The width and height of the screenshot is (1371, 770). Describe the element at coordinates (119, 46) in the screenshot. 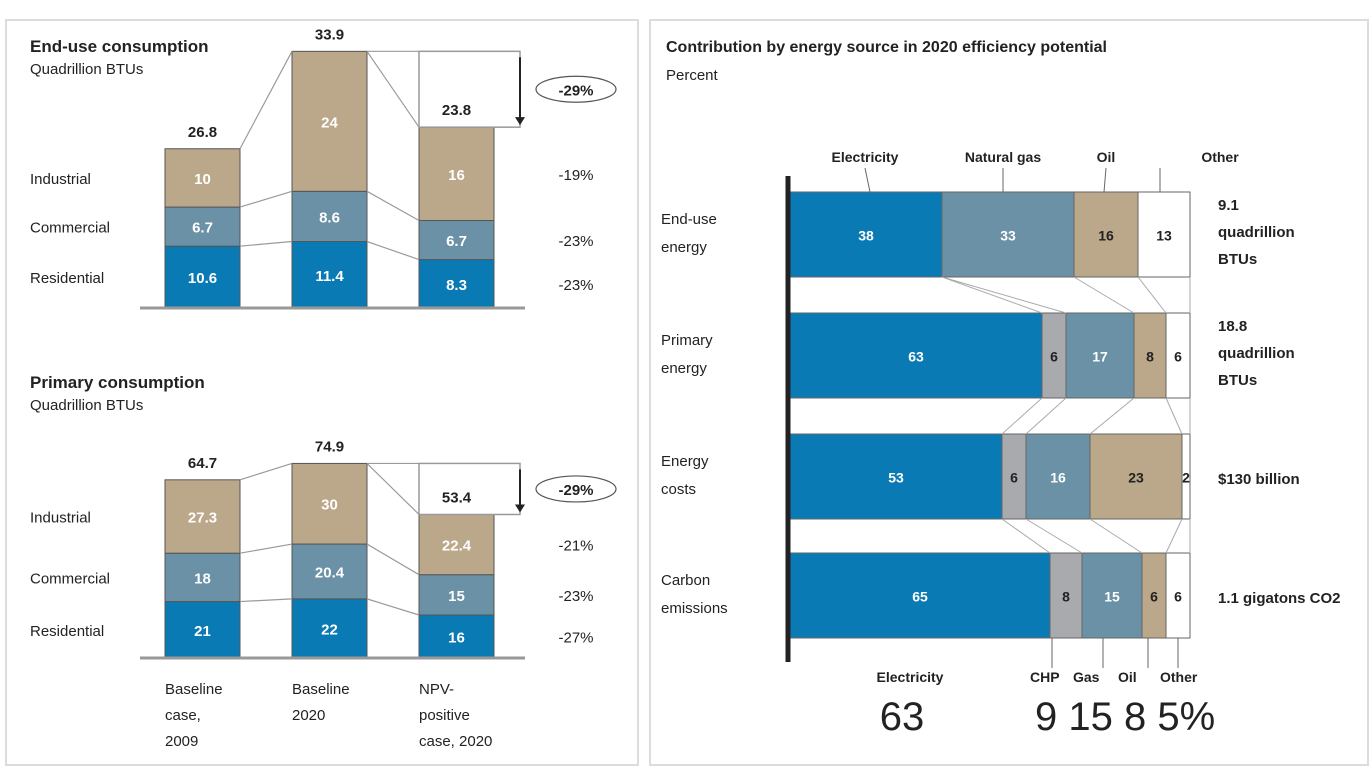

I see `chart-0-title: End-use consumption` at that location.